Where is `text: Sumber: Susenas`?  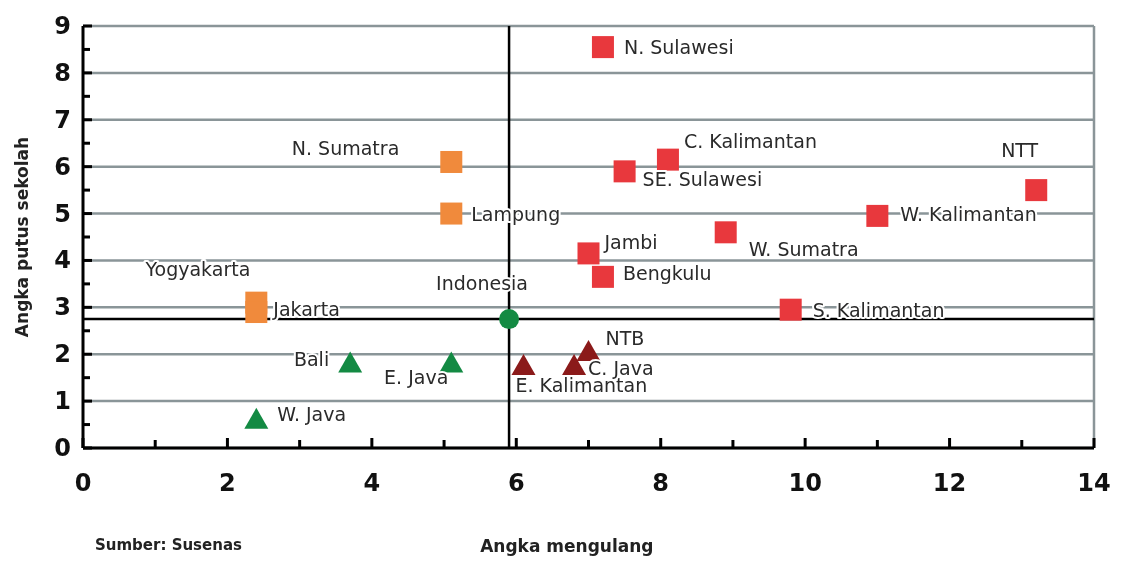 text: Sumber: Susenas is located at coordinates (169, 545).